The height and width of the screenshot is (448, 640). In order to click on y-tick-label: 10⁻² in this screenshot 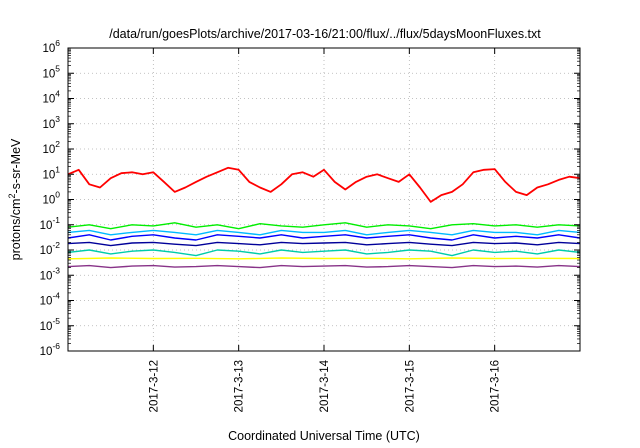, I will do `click(50, 248)`.